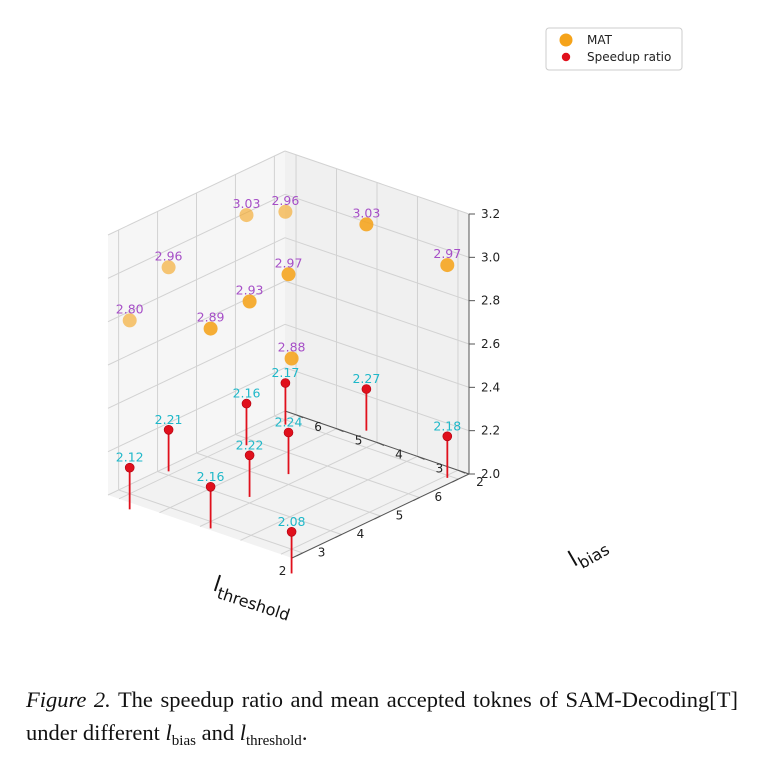  Describe the element at coordinates (490, 387) in the screenshot. I see `z-tick-label-2: 2.4` at that location.